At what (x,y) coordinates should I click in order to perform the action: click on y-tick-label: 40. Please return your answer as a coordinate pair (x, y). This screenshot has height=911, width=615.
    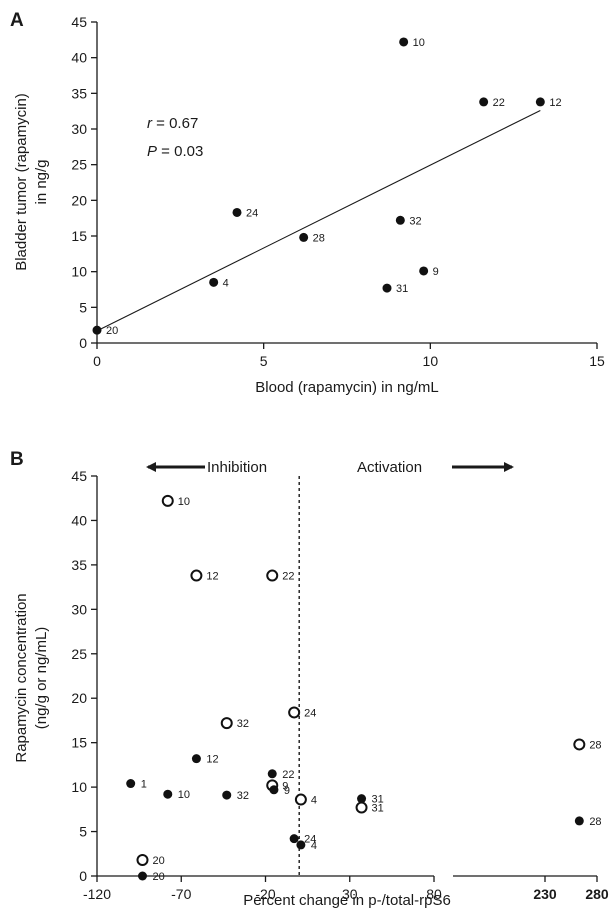
    Looking at the image, I should click on (79, 58).